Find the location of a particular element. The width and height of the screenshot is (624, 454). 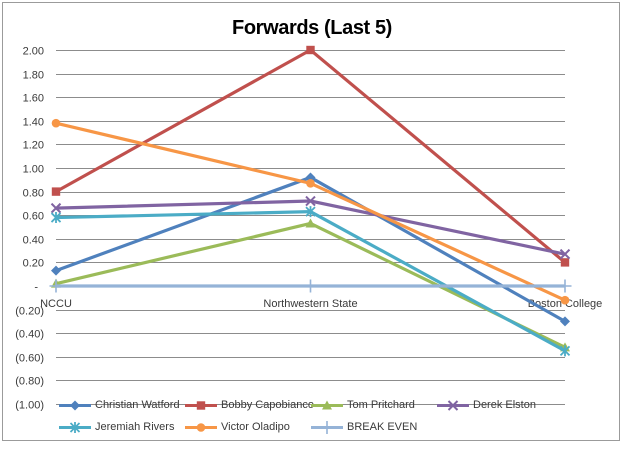

legend-item-break-even: BREAK EVEN is located at coordinates (373, 427).